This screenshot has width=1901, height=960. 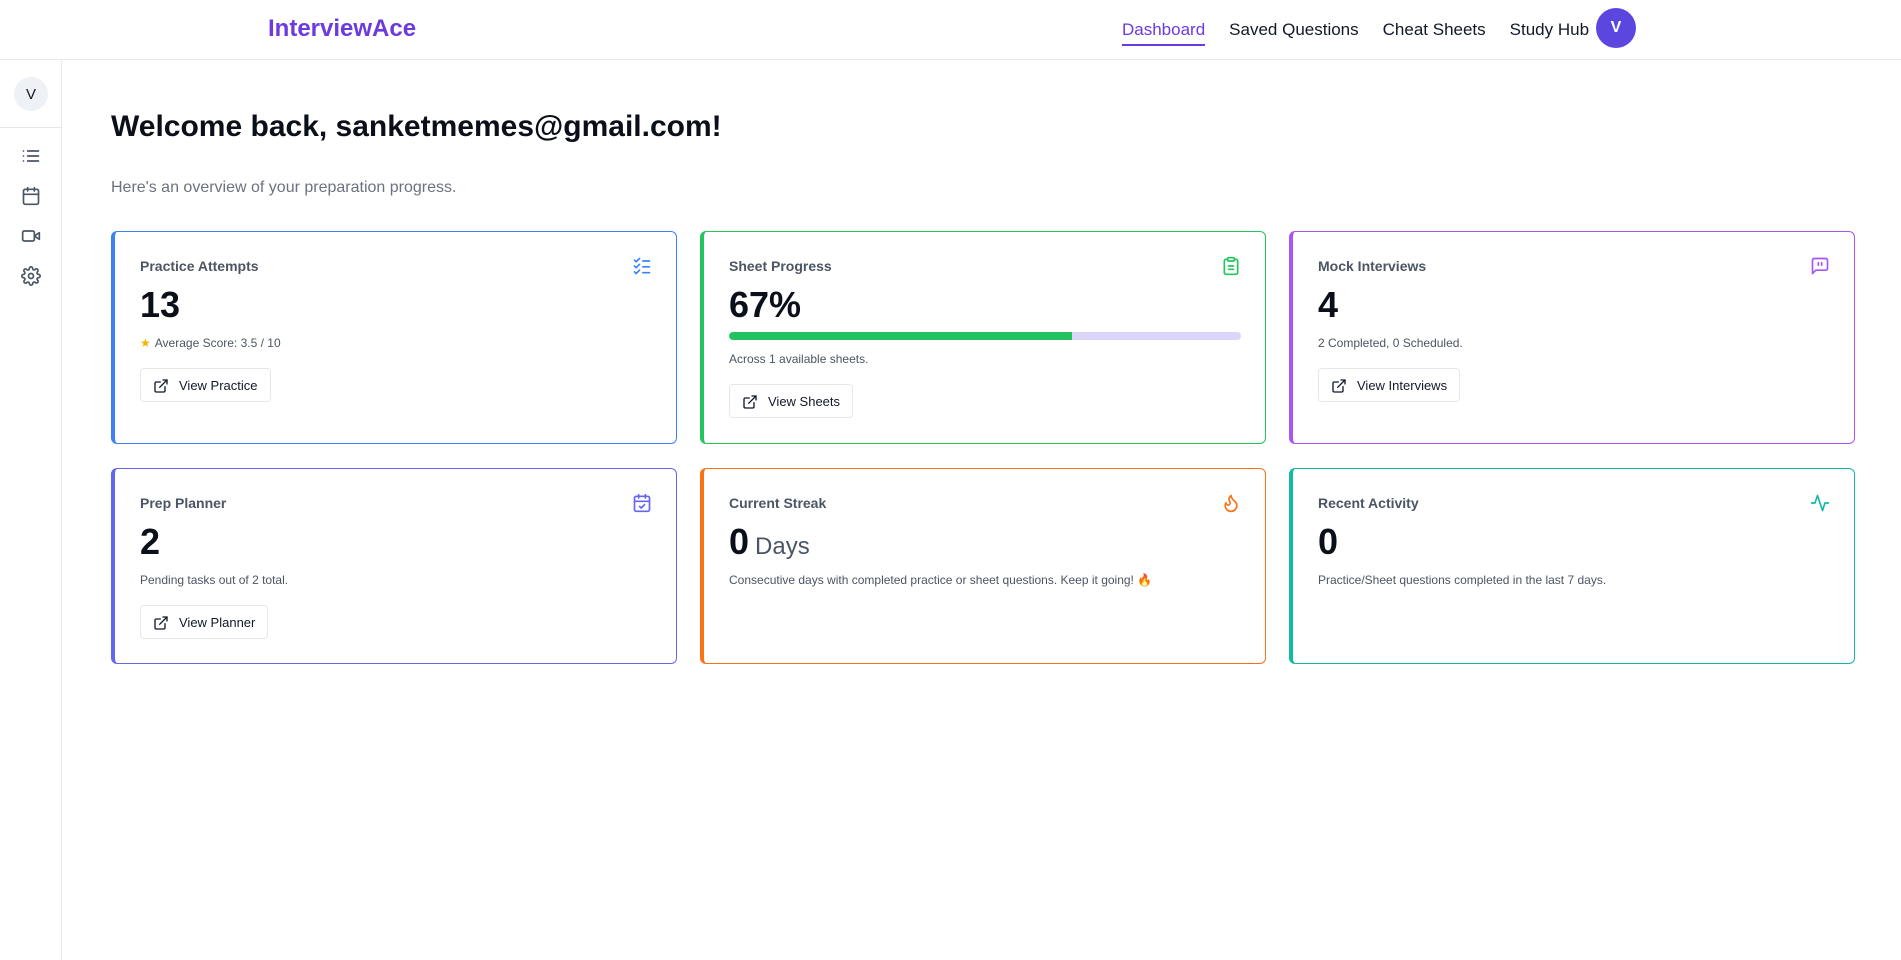 What do you see at coordinates (739, 541) in the screenshot?
I see `streak-count: 0` at bounding box center [739, 541].